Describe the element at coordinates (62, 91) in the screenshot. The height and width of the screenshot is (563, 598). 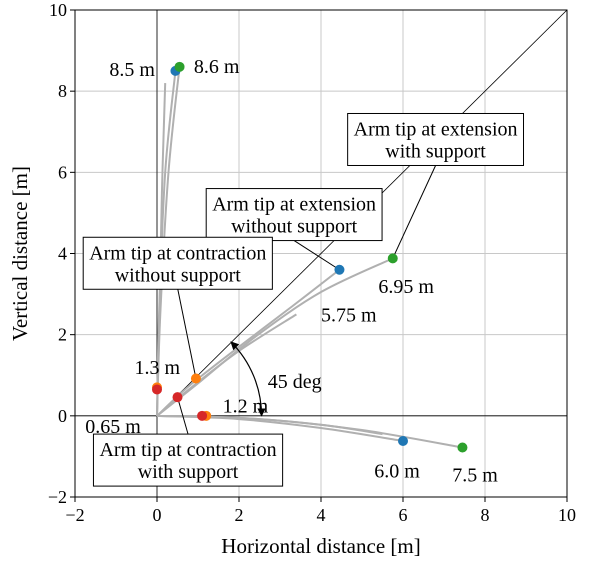
I see `y-tick-label: 8` at that location.